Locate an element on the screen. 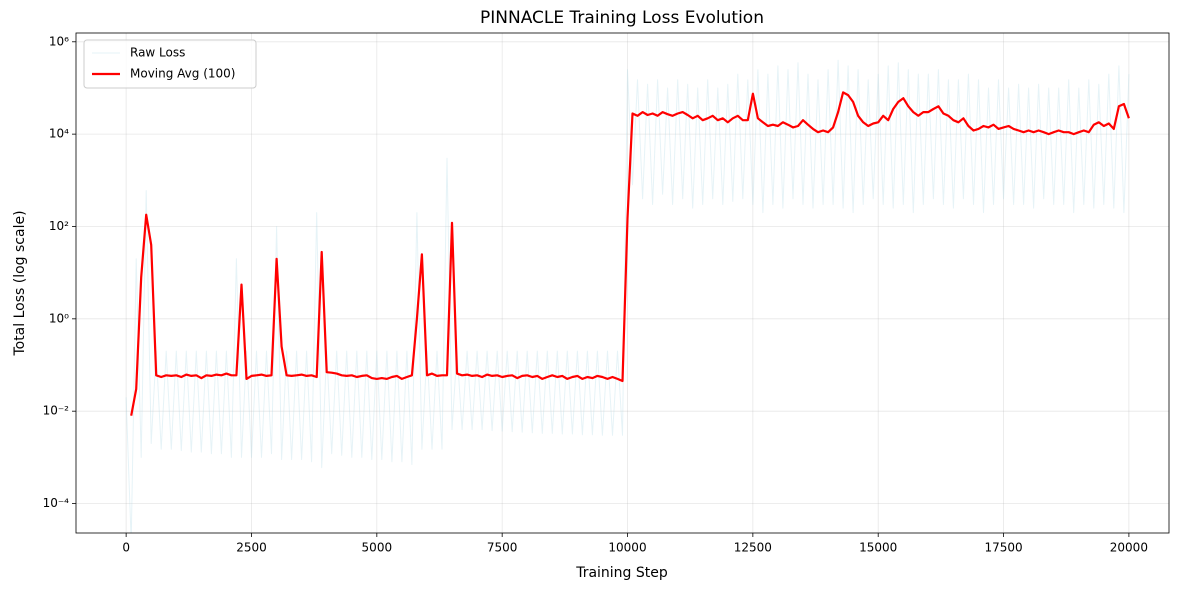 The height and width of the screenshot is (594, 1189). x-tick-label: 20000 is located at coordinates (1129, 548).